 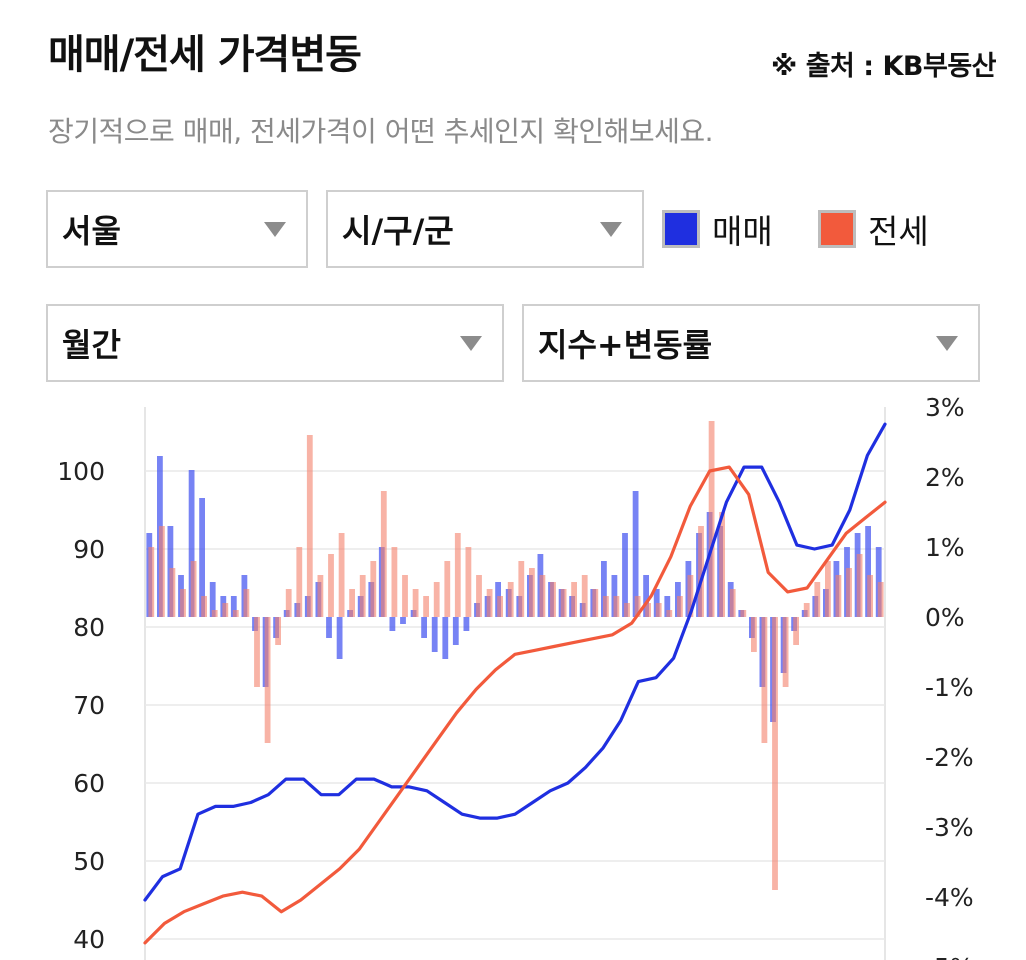 What do you see at coordinates (89, 705) in the screenshot?
I see `left-tick-label: 70` at bounding box center [89, 705].